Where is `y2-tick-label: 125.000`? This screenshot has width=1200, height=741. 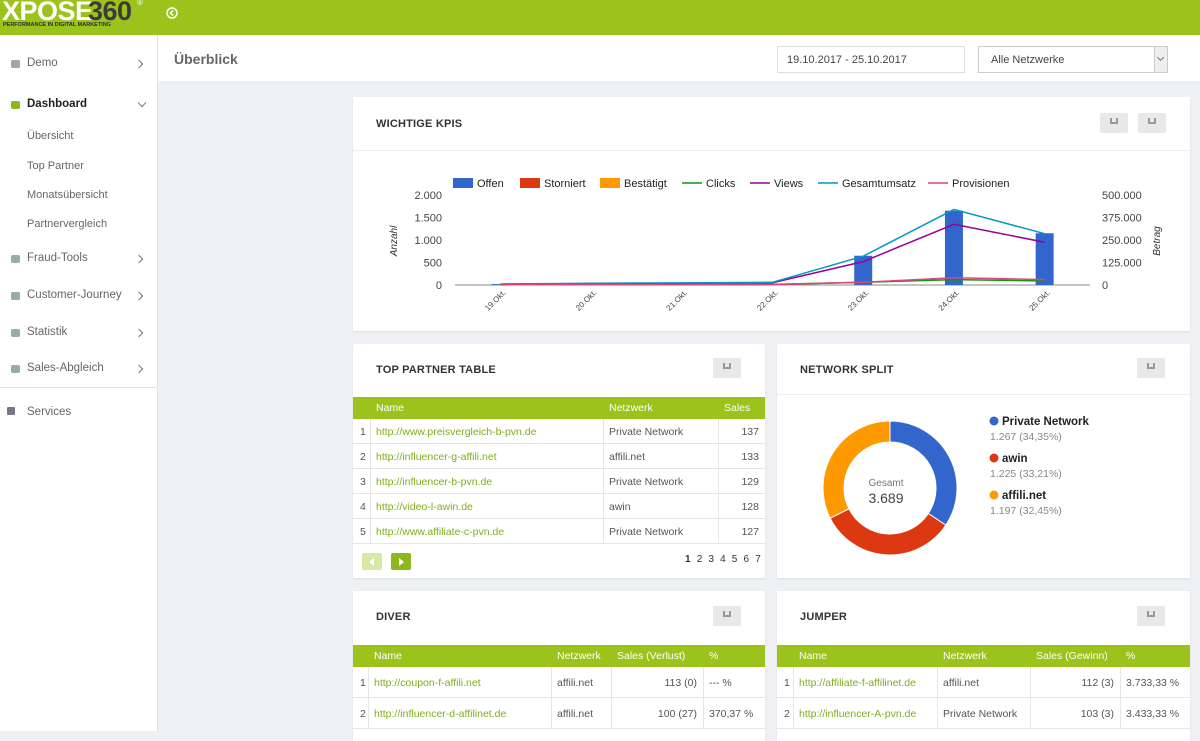 y2-tick-label: 125.000 is located at coordinates (1122, 264).